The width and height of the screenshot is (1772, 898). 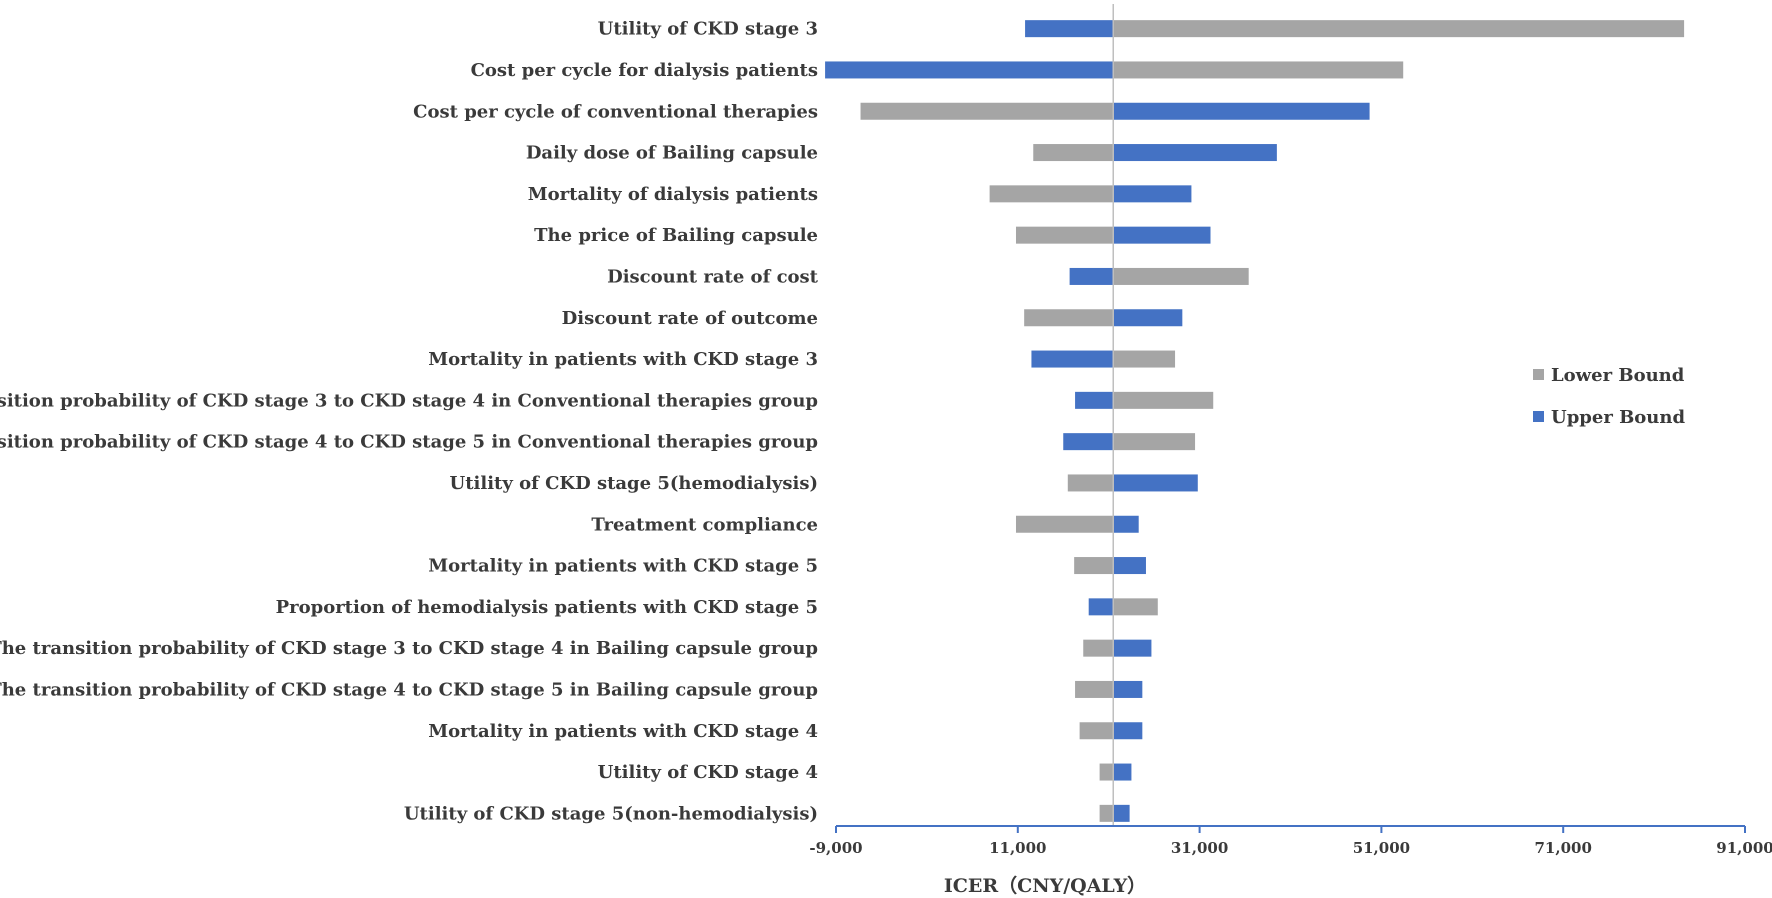 I want to click on legend-lower-bound-label: Lower Bound, so click(x=1618, y=375).